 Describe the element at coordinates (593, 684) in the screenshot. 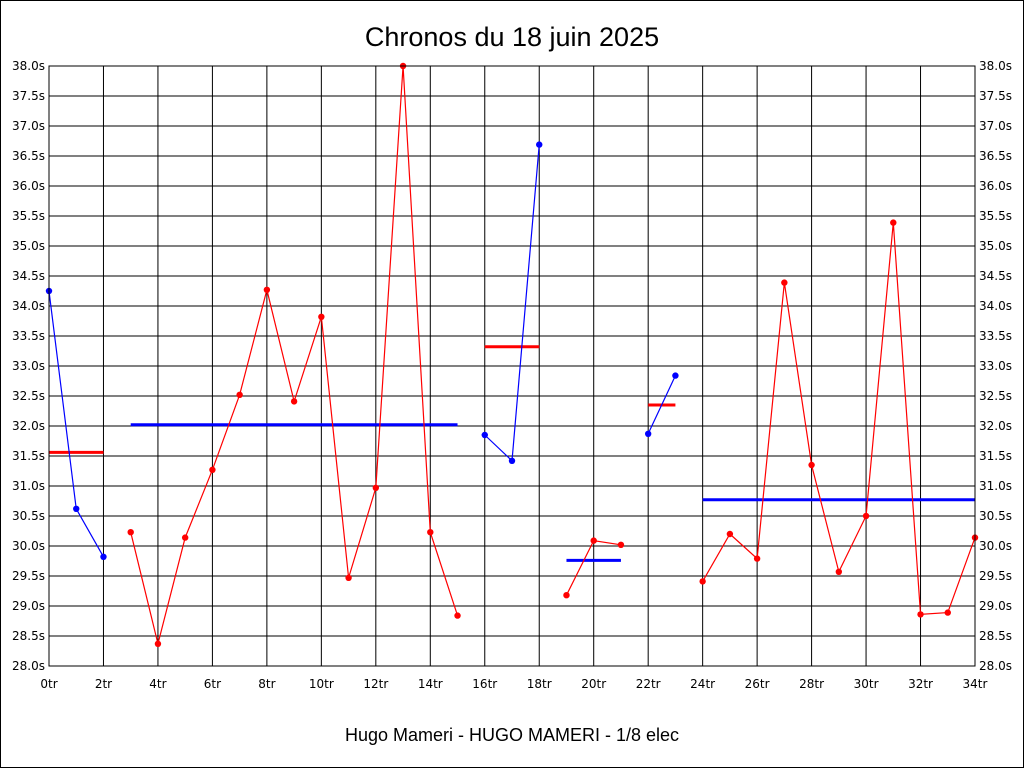

I see `x-tick-label: 20tr` at that location.